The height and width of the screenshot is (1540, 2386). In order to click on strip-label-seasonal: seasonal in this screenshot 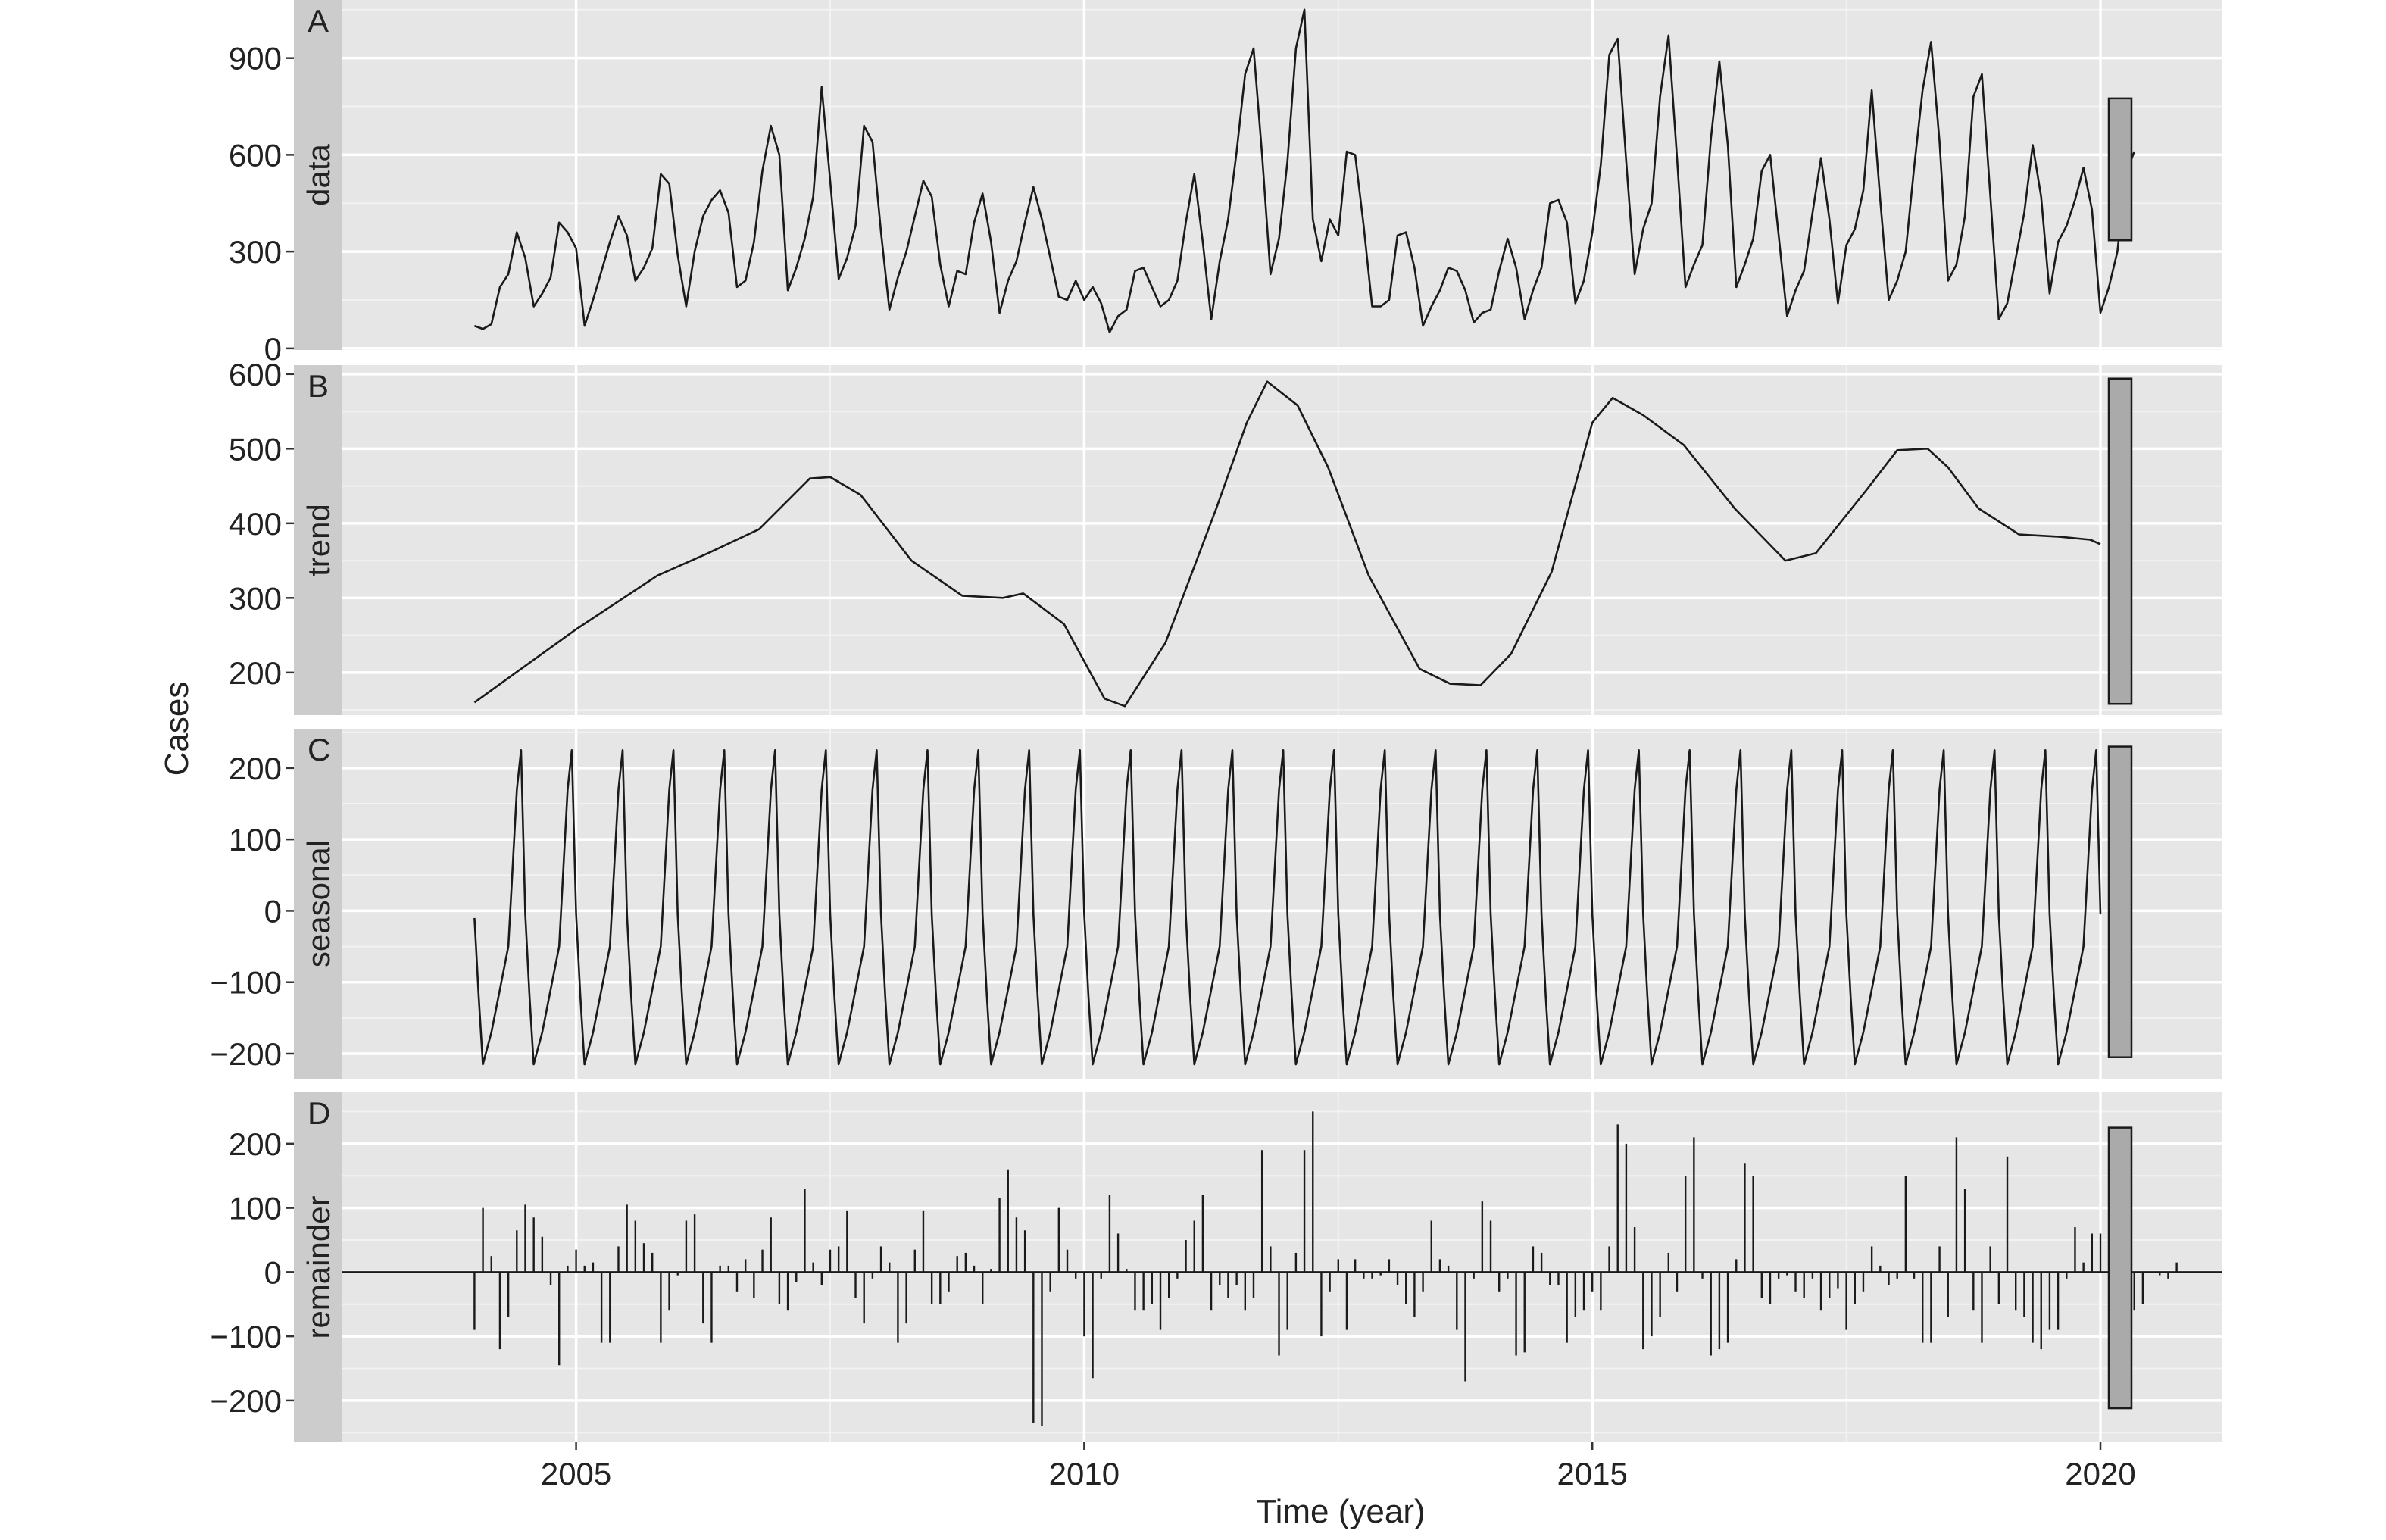, I will do `click(318, 903)`.